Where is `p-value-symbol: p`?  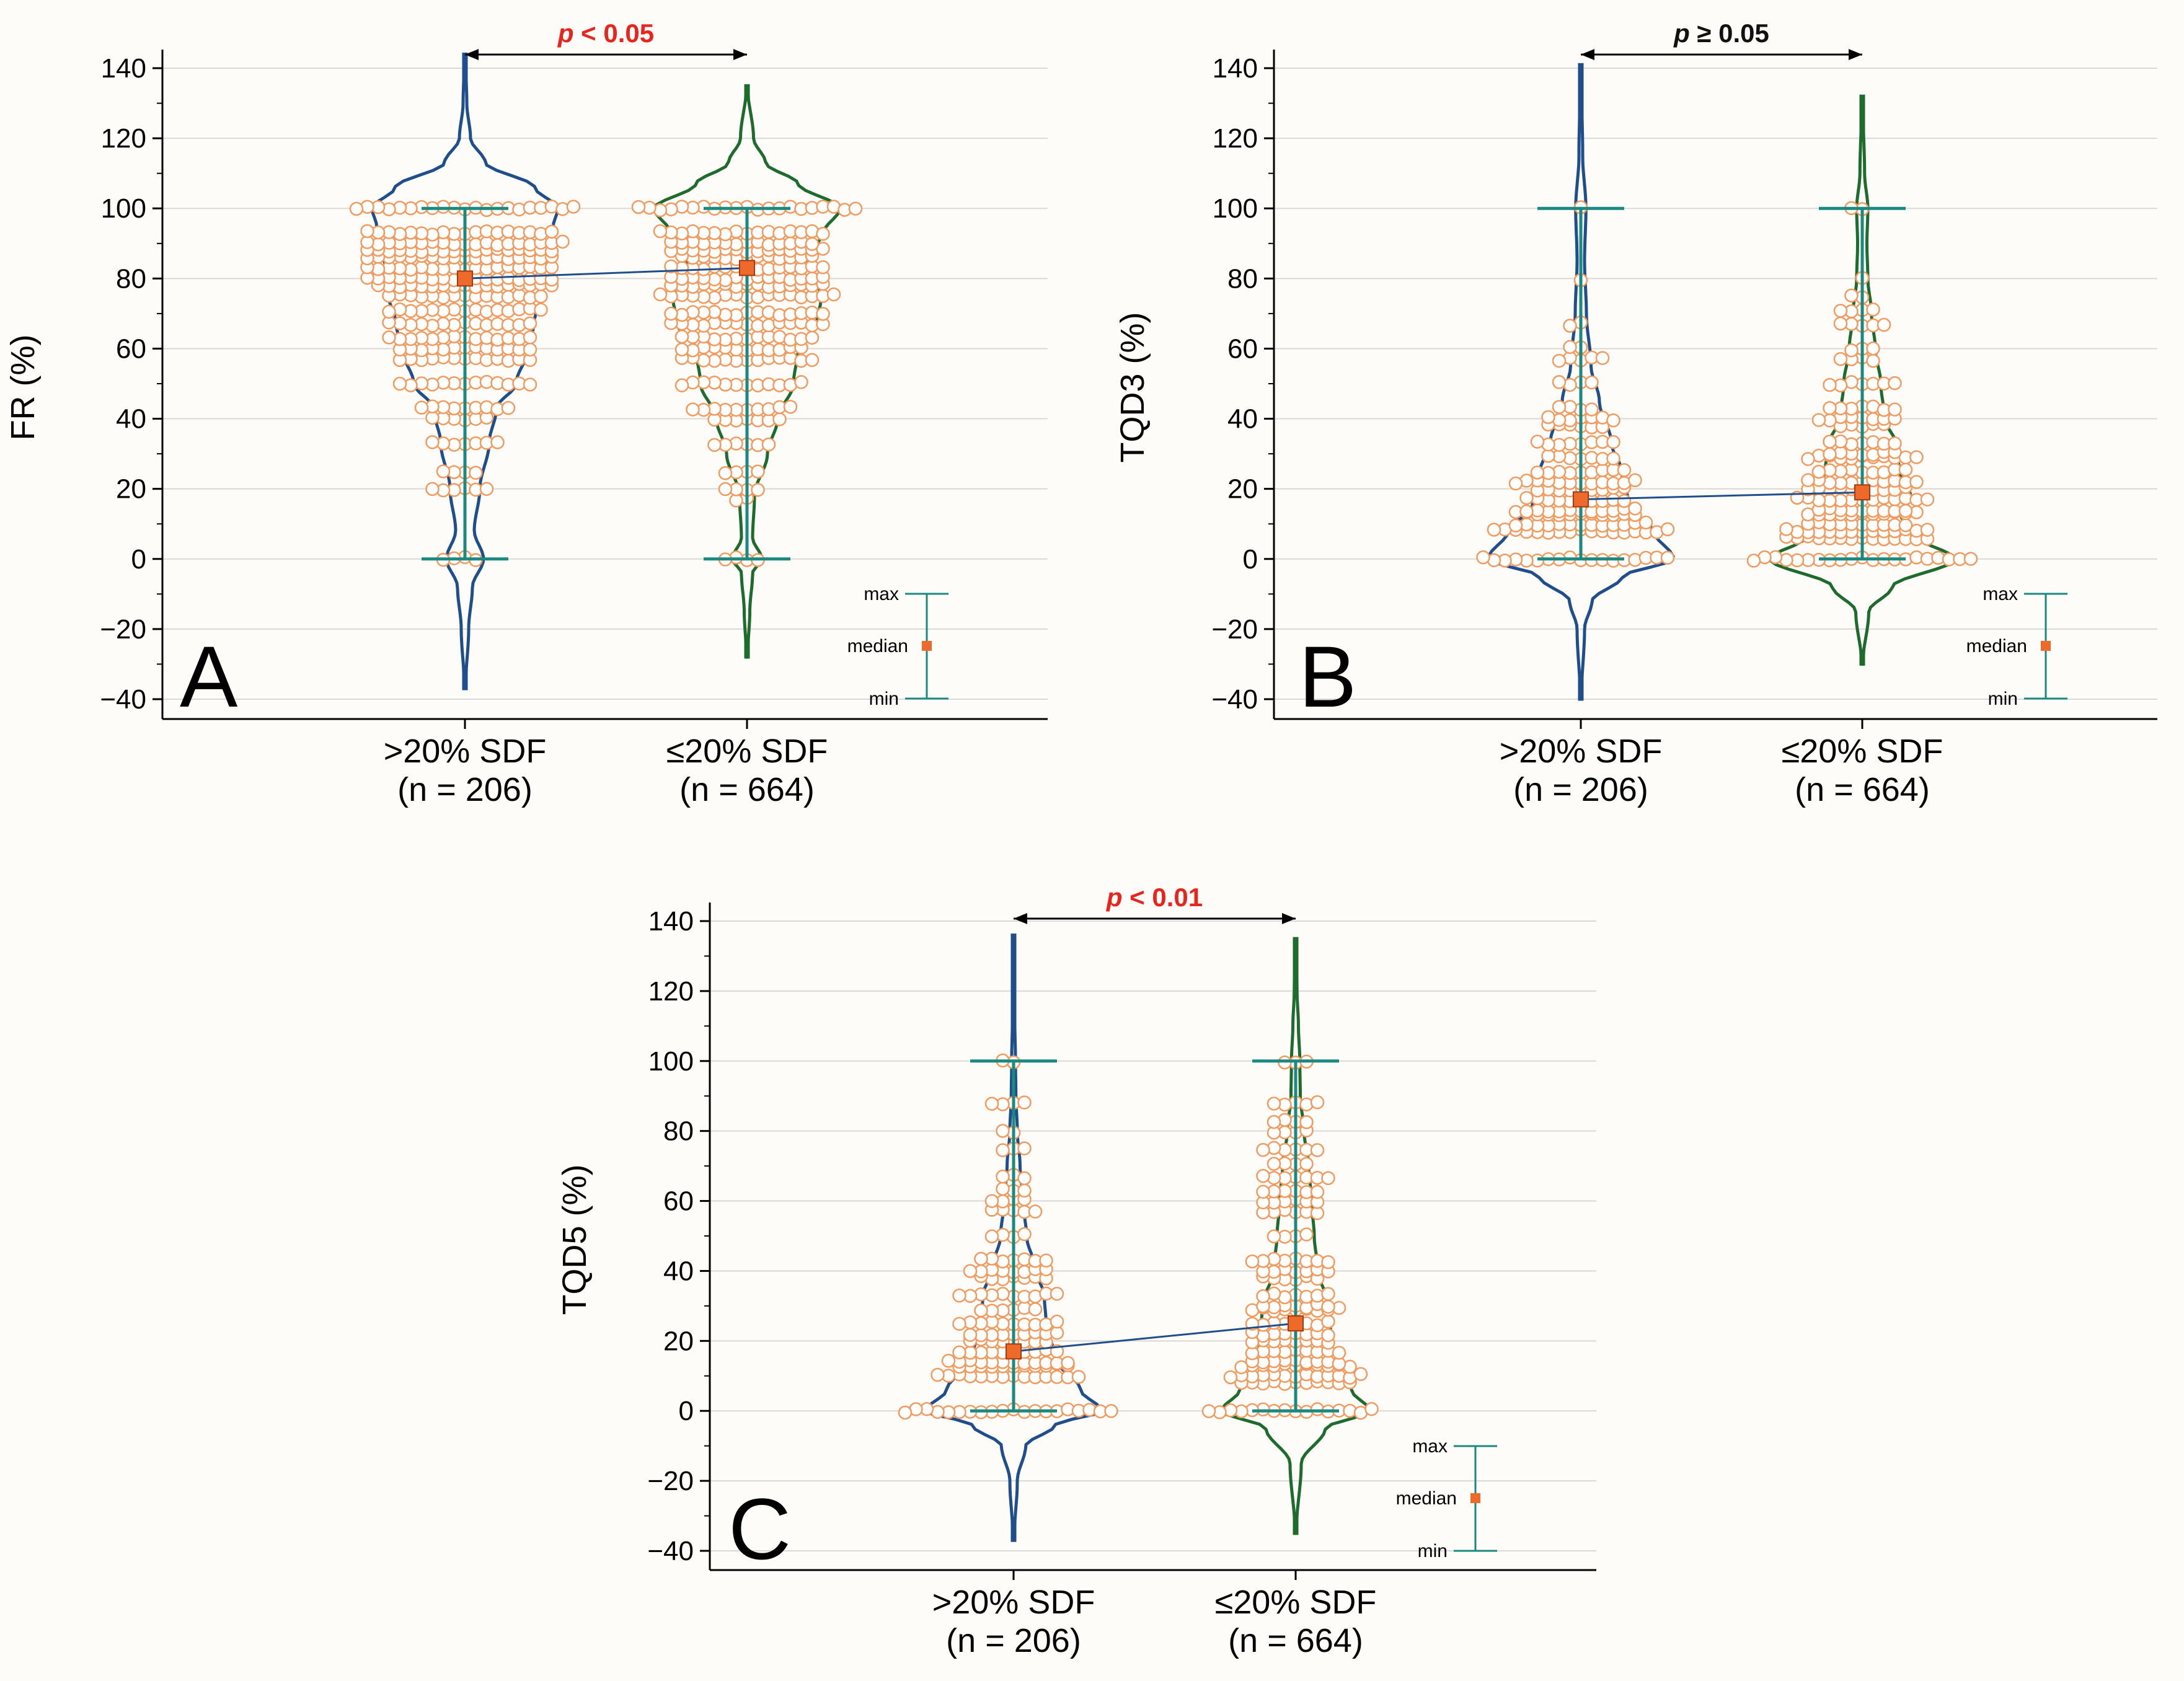
p-value-symbol: p is located at coordinates (1682, 33).